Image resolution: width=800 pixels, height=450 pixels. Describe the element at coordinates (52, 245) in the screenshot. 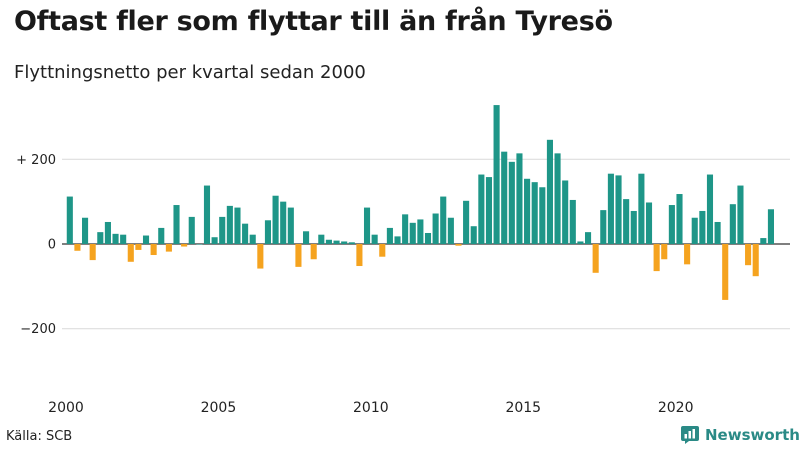

I see `y-tick-label: 0` at that location.